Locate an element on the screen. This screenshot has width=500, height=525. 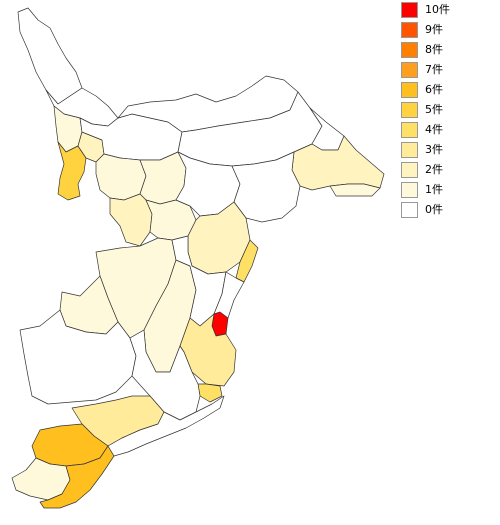
legend-label-8: 8件 is located at coordinates (434, 49).